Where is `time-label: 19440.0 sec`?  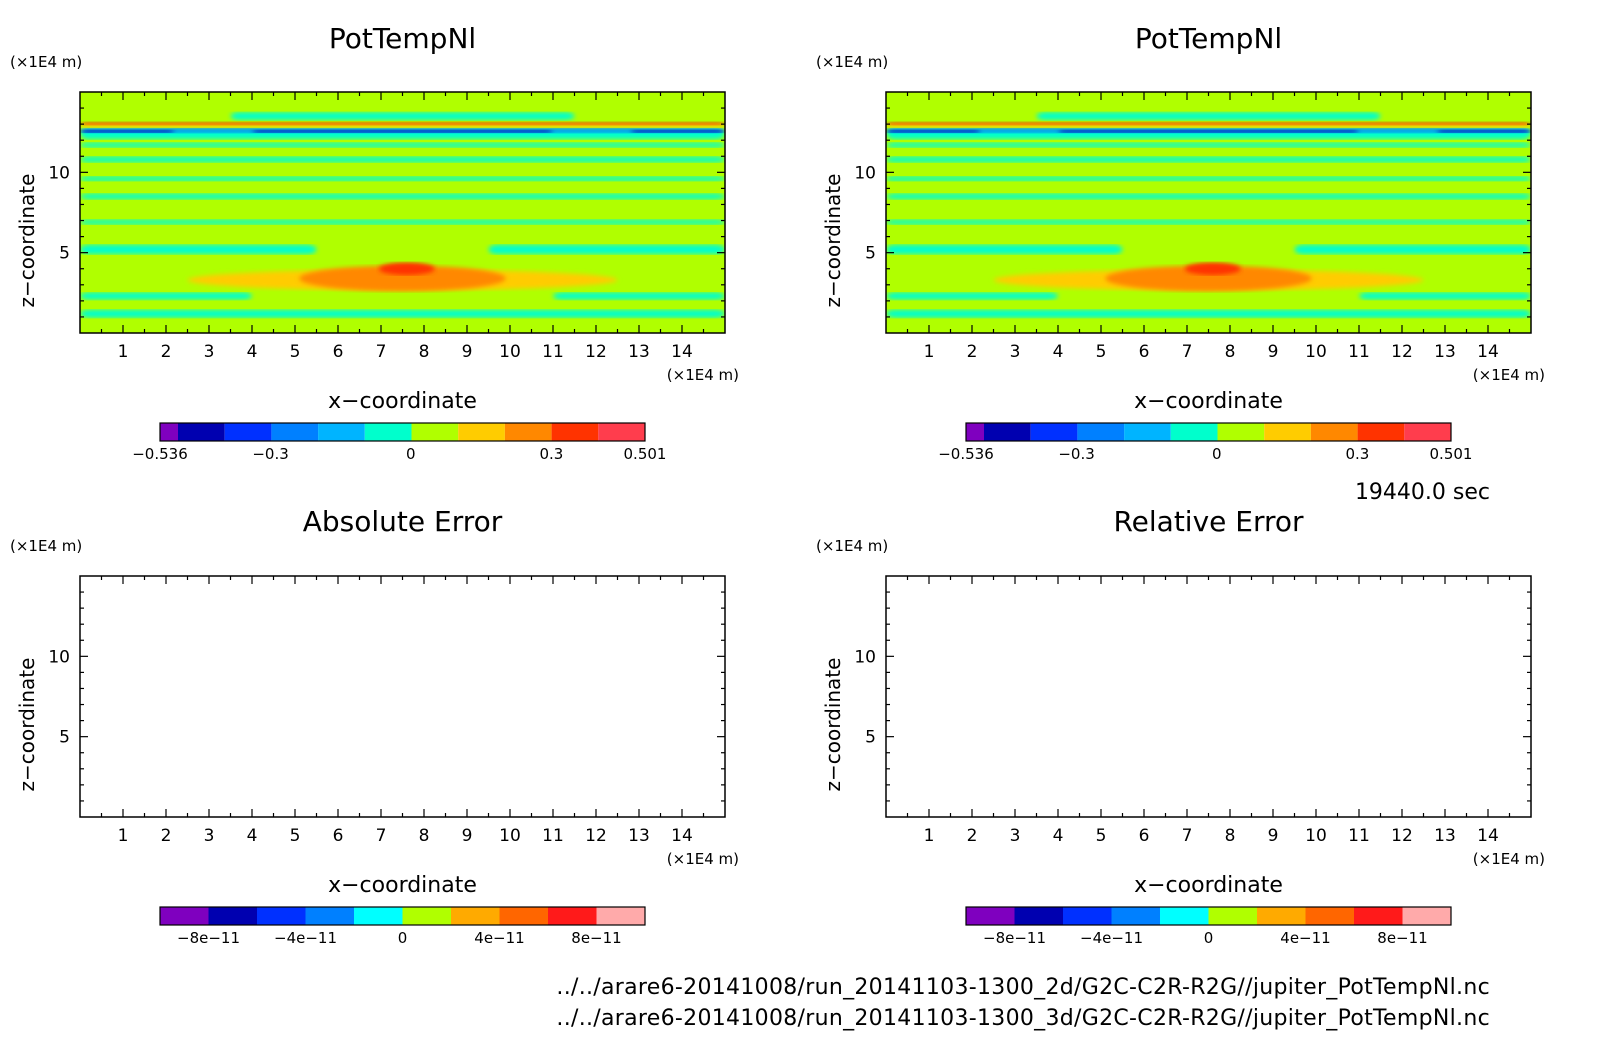 time-label: 19440.0 sec is located at coordinates (1422, 492).